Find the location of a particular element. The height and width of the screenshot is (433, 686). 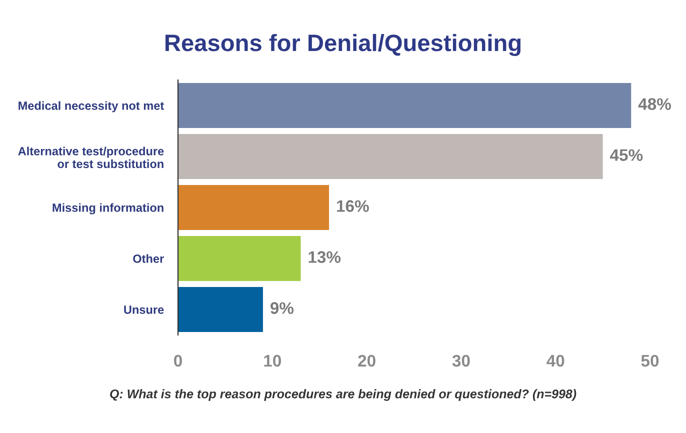

y-tick-label: Alternative test/procedure or test substitution is located at coordinates (91, 157).